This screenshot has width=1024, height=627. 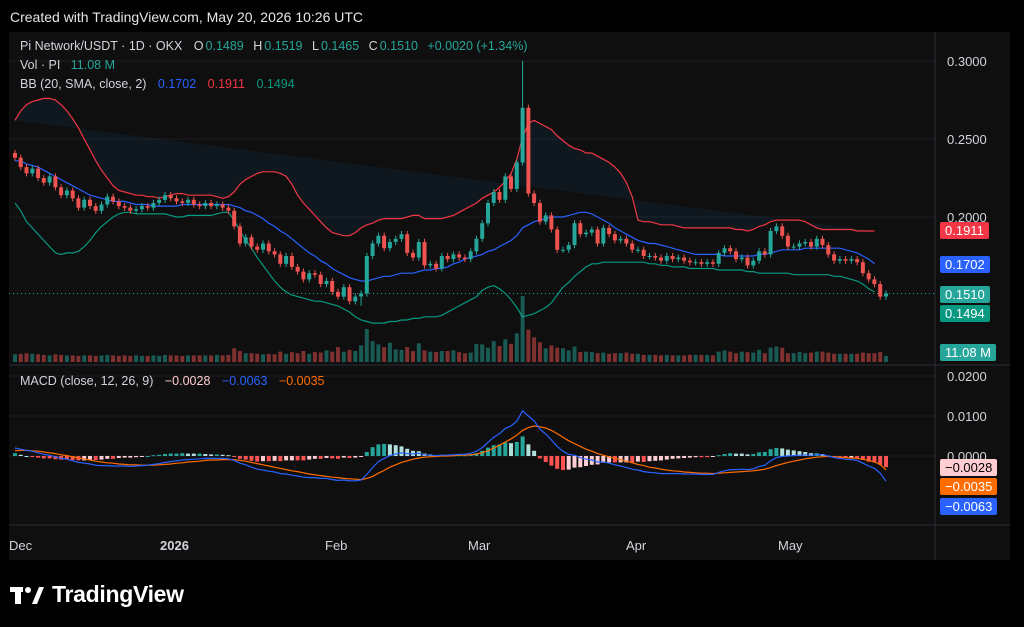 What do you see at coordinates (174, 545) in the screenshot?
I see `time-tick-2026: 2026` at bounding box center [174, 545].